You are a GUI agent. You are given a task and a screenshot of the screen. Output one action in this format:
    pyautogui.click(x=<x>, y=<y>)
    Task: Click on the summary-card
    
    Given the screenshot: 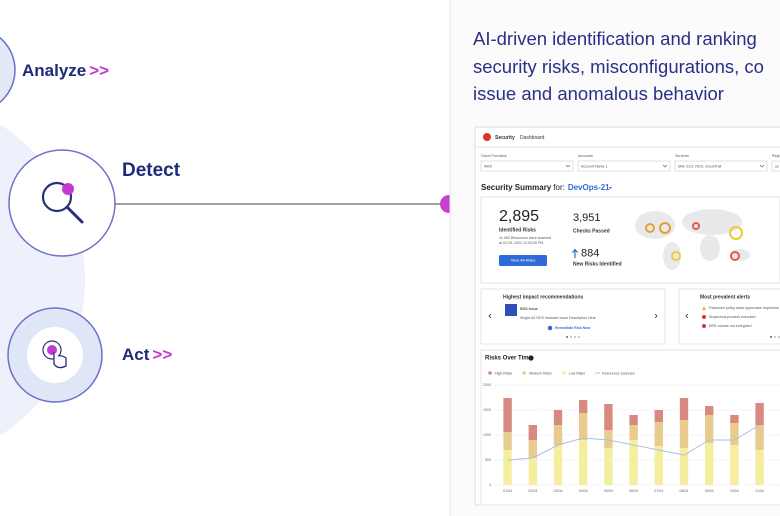 What is the action you would take?
    pyautogui.click(x=630, y=240)
    